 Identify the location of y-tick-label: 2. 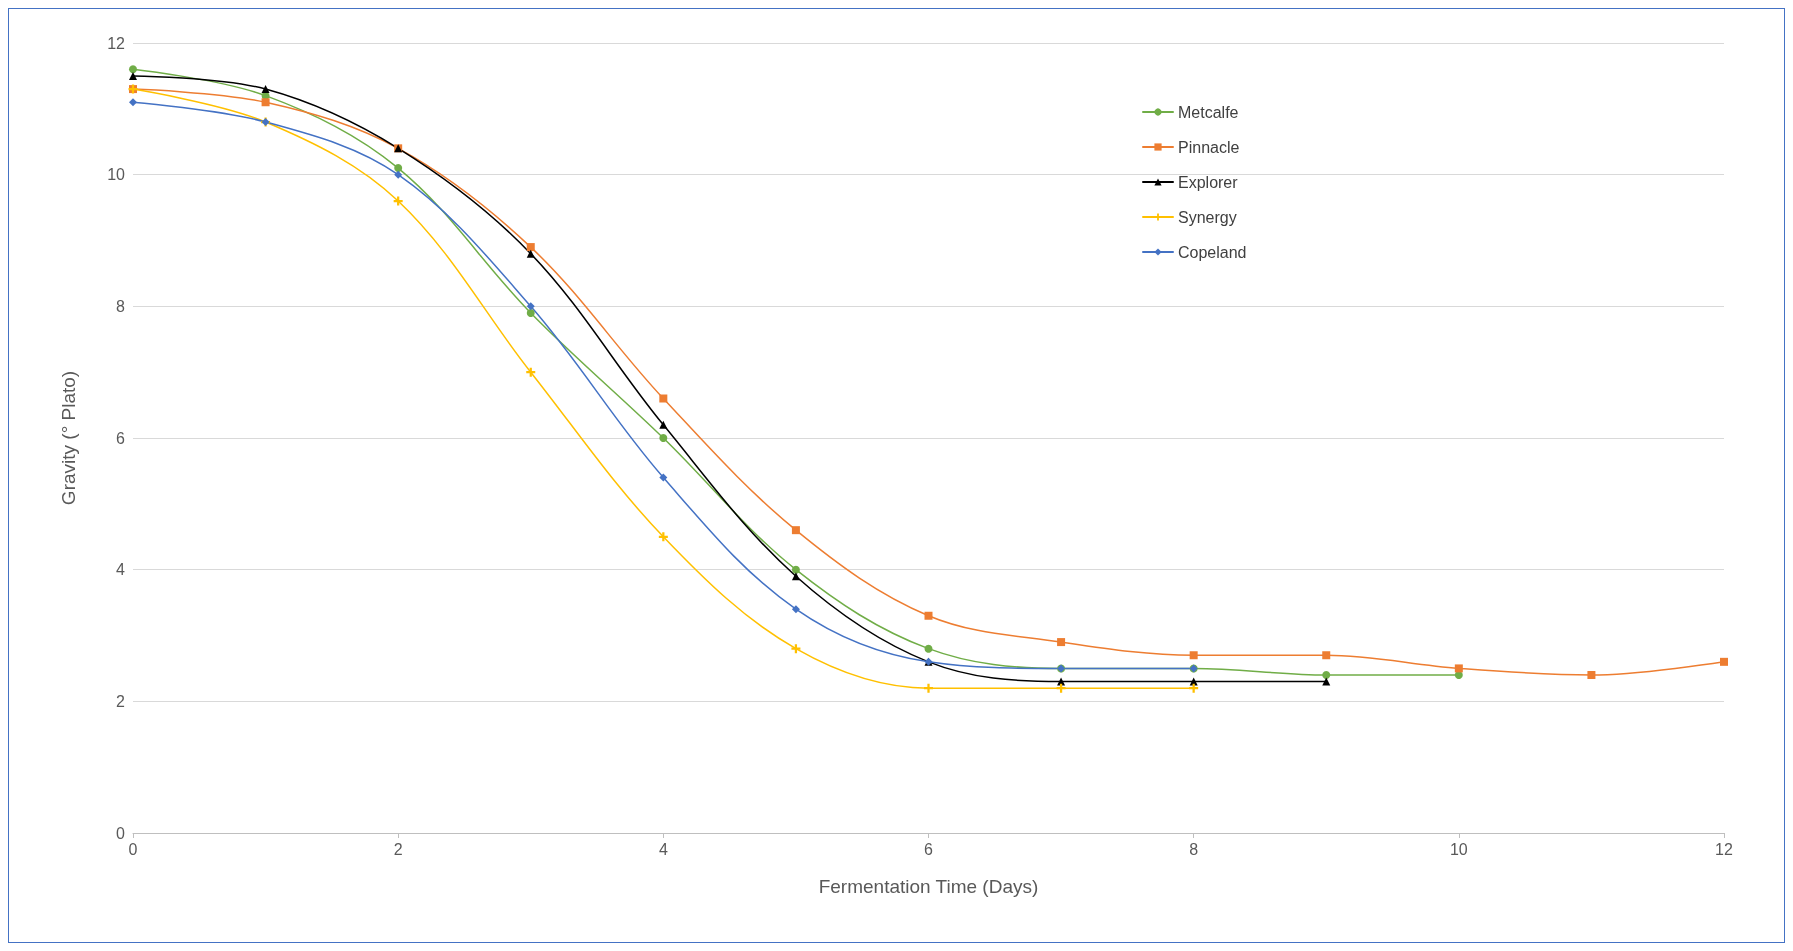
(121, 701).